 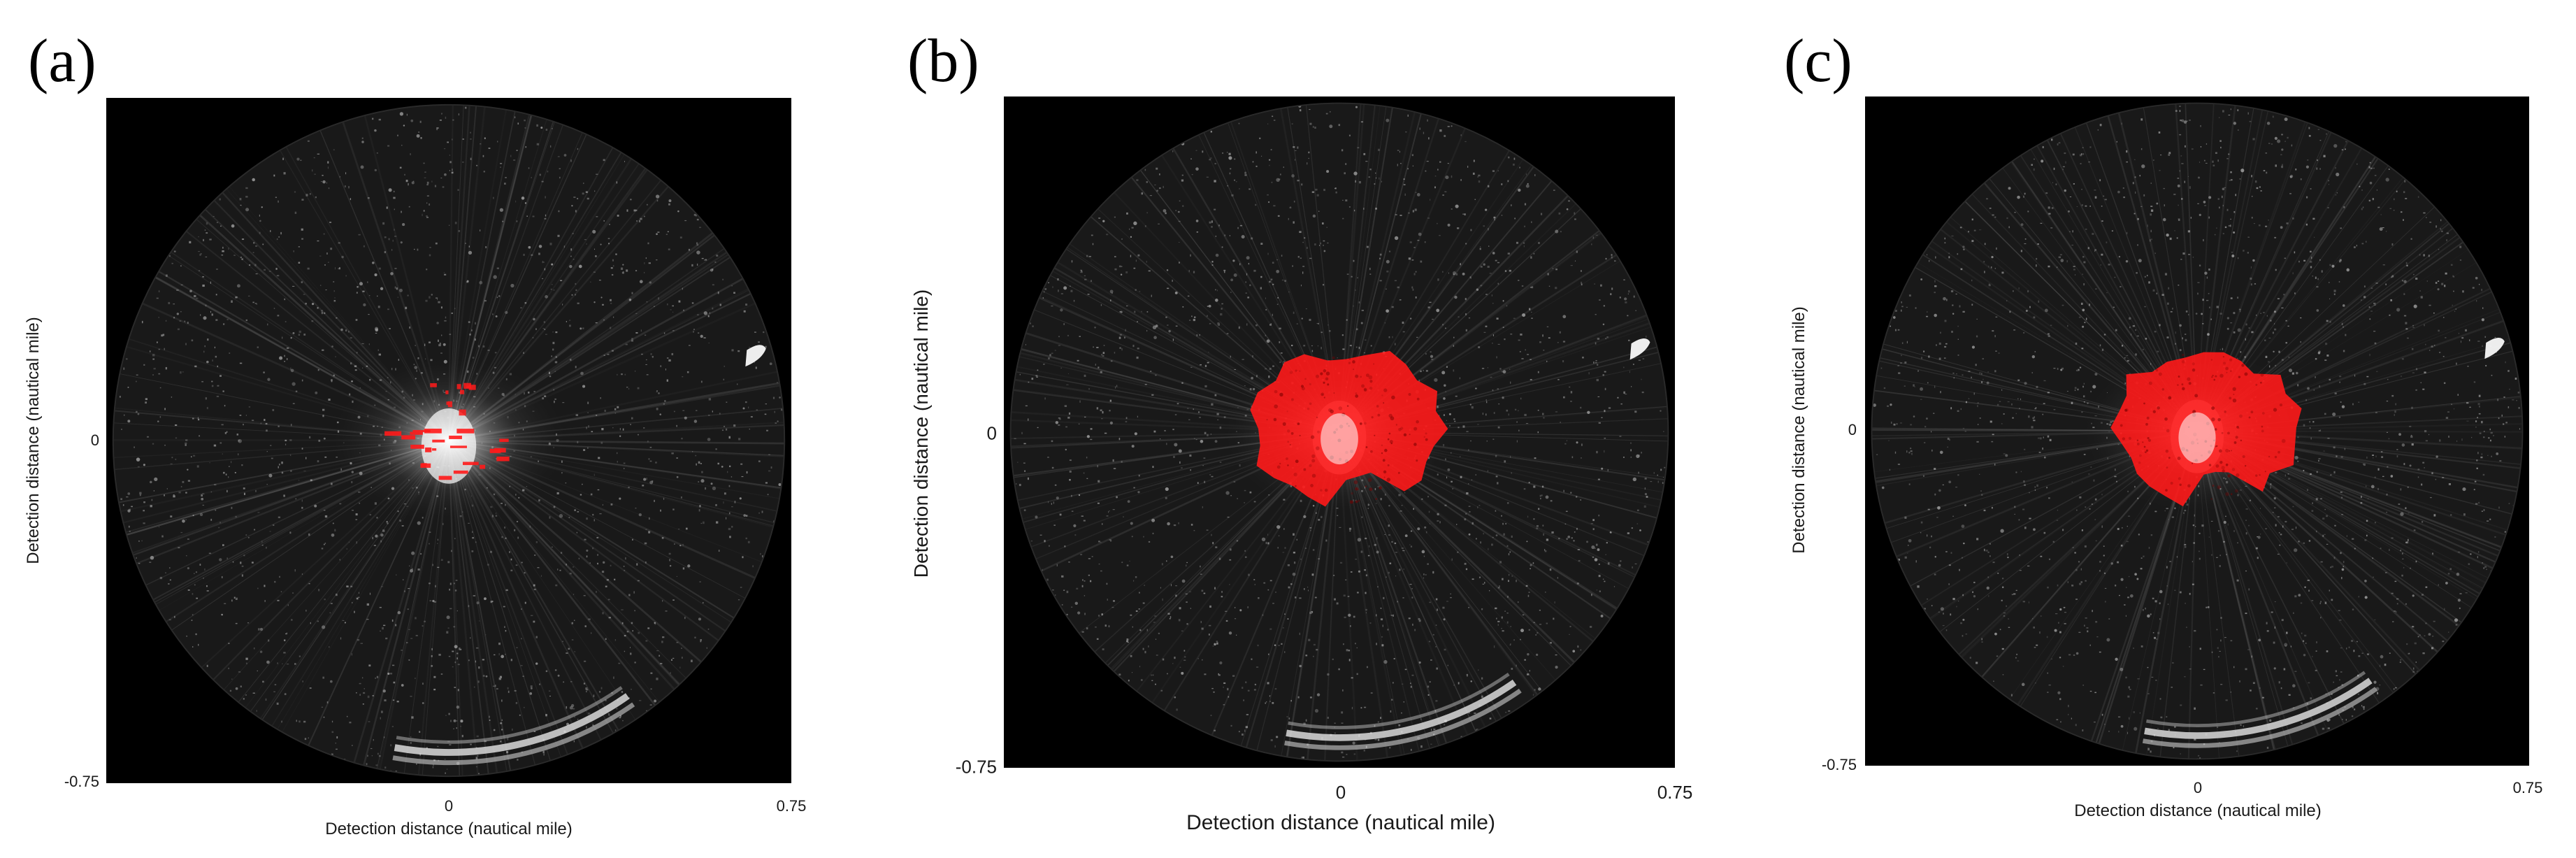 I want to click on y-tick-min-b: -0.75, so click(x=976, y=767).